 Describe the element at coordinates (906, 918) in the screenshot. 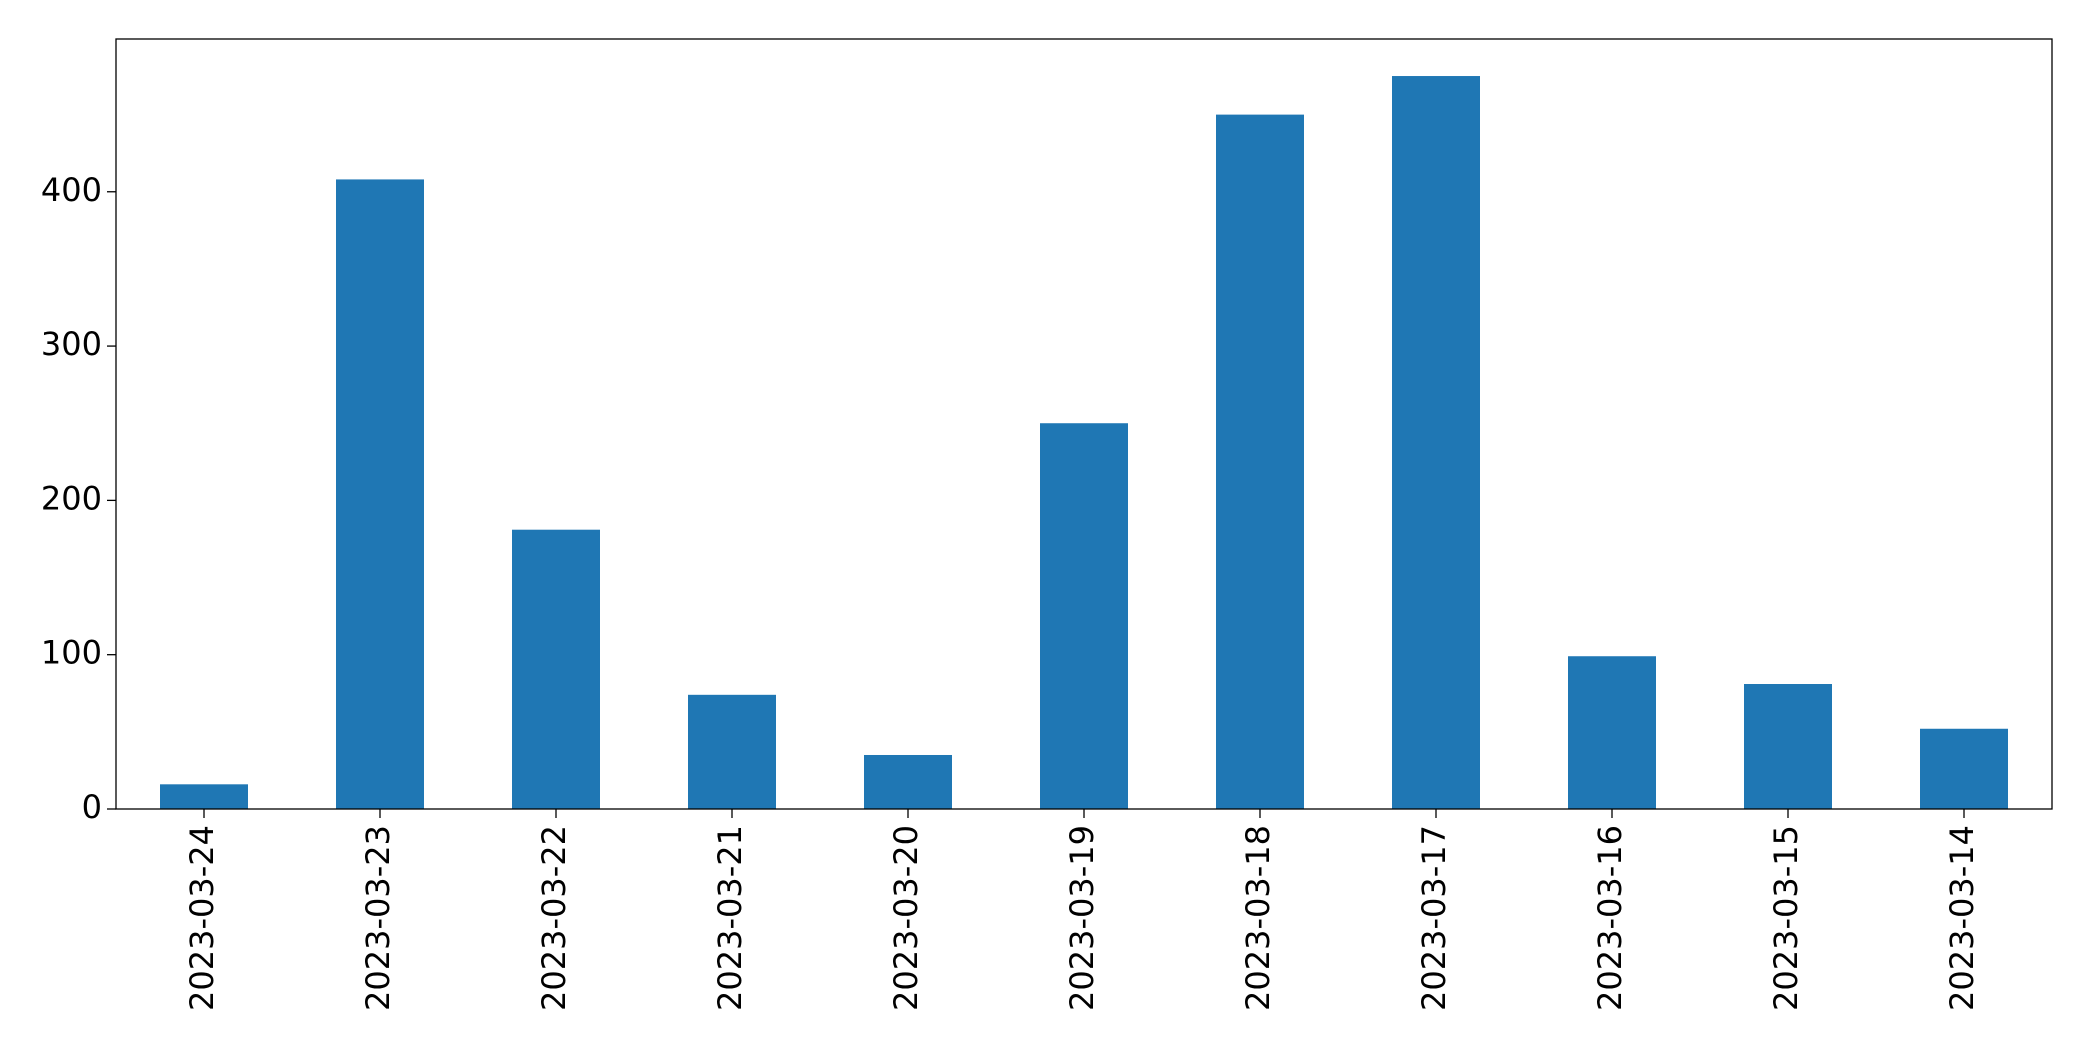

I see `x-tick-label: 2023-03-20` at that location.